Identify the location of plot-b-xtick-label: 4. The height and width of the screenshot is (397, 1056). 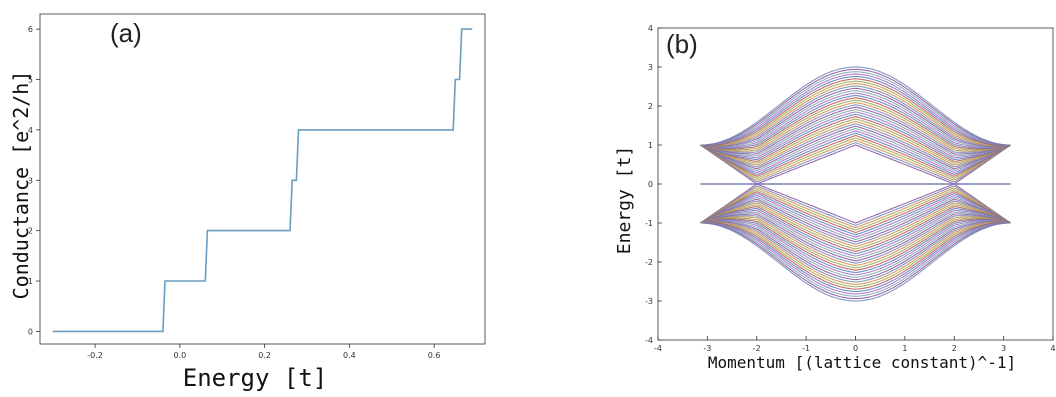
(1052, 348).